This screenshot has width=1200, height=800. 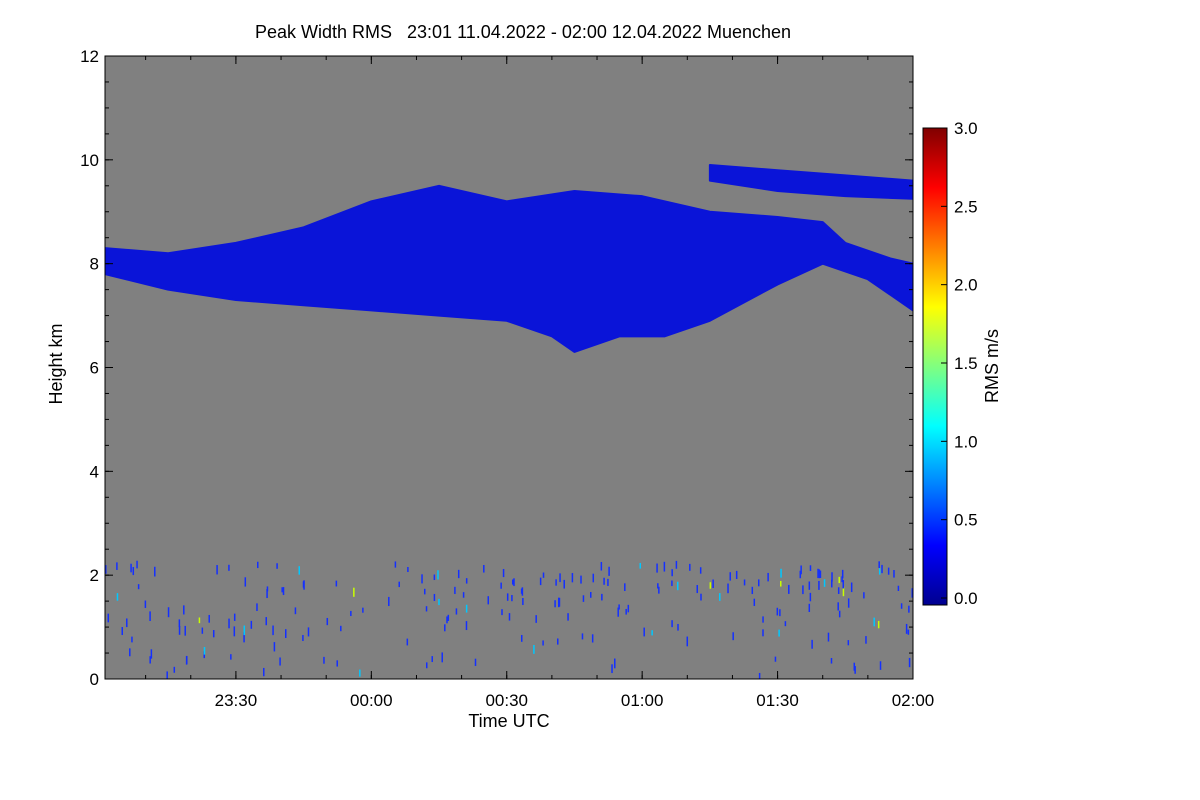 What do you see at coordinates (966, 206) in the screenshot?
I see `colorbar-tick-label: 2.5` at bounding box center [966, 206].